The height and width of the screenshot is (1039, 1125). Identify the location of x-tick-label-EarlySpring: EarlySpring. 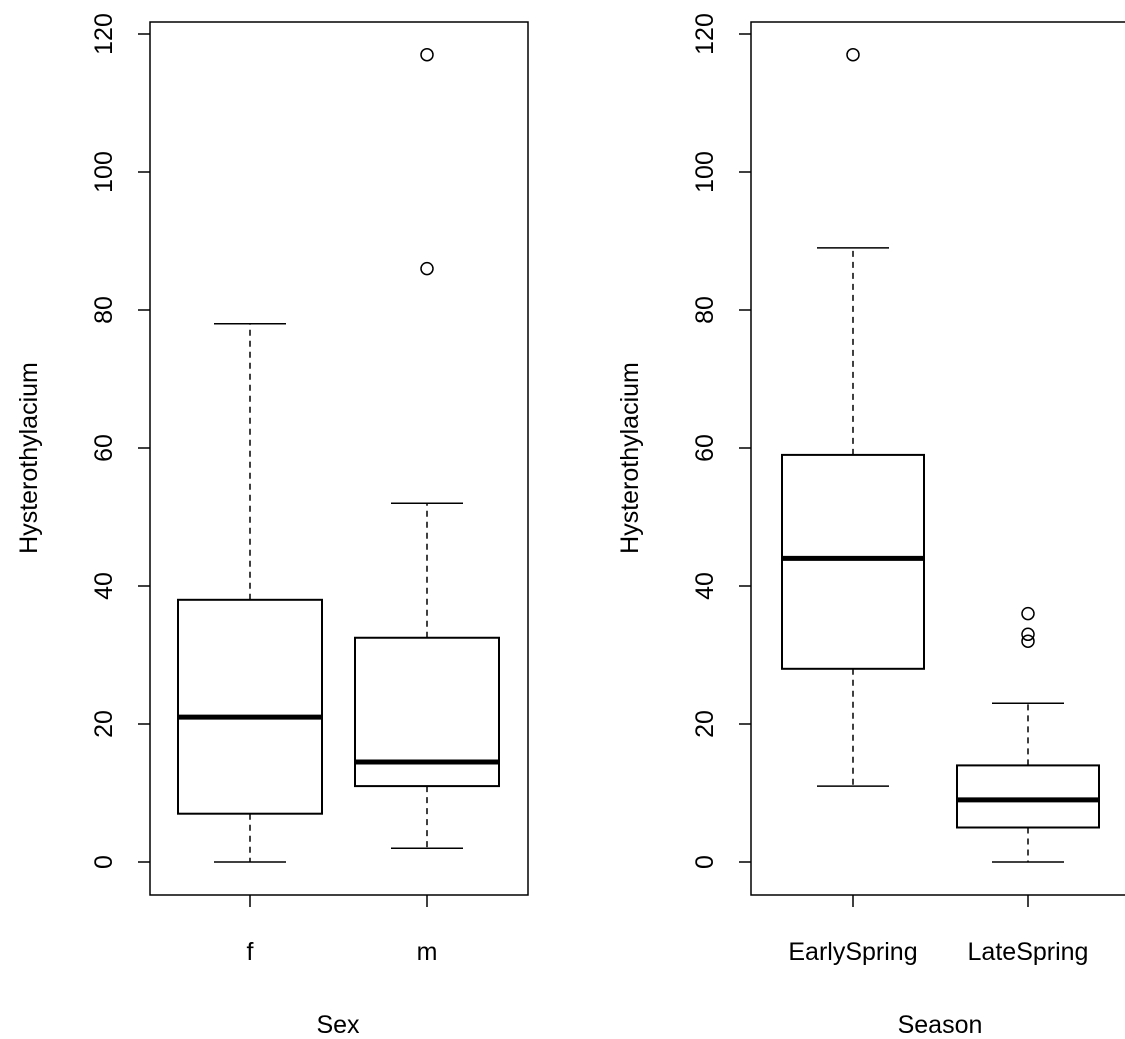
(852, 952).